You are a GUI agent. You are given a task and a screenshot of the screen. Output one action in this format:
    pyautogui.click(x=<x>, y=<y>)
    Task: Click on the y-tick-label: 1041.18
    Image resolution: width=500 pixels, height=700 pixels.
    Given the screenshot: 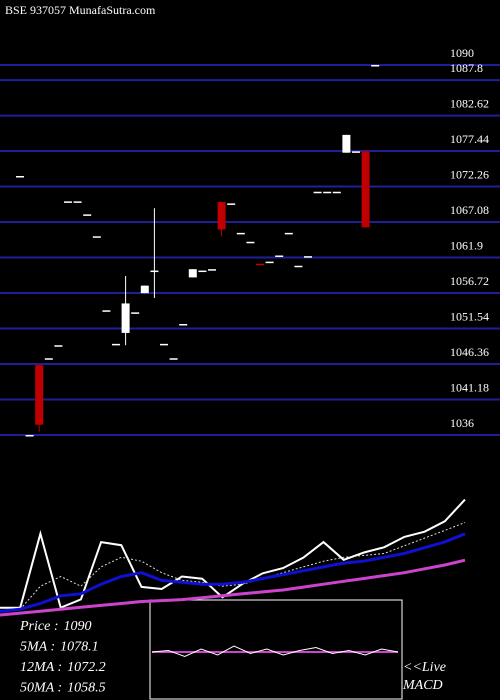 What is the action you would take?
    pyautogui.click(x=469, y=388)
    